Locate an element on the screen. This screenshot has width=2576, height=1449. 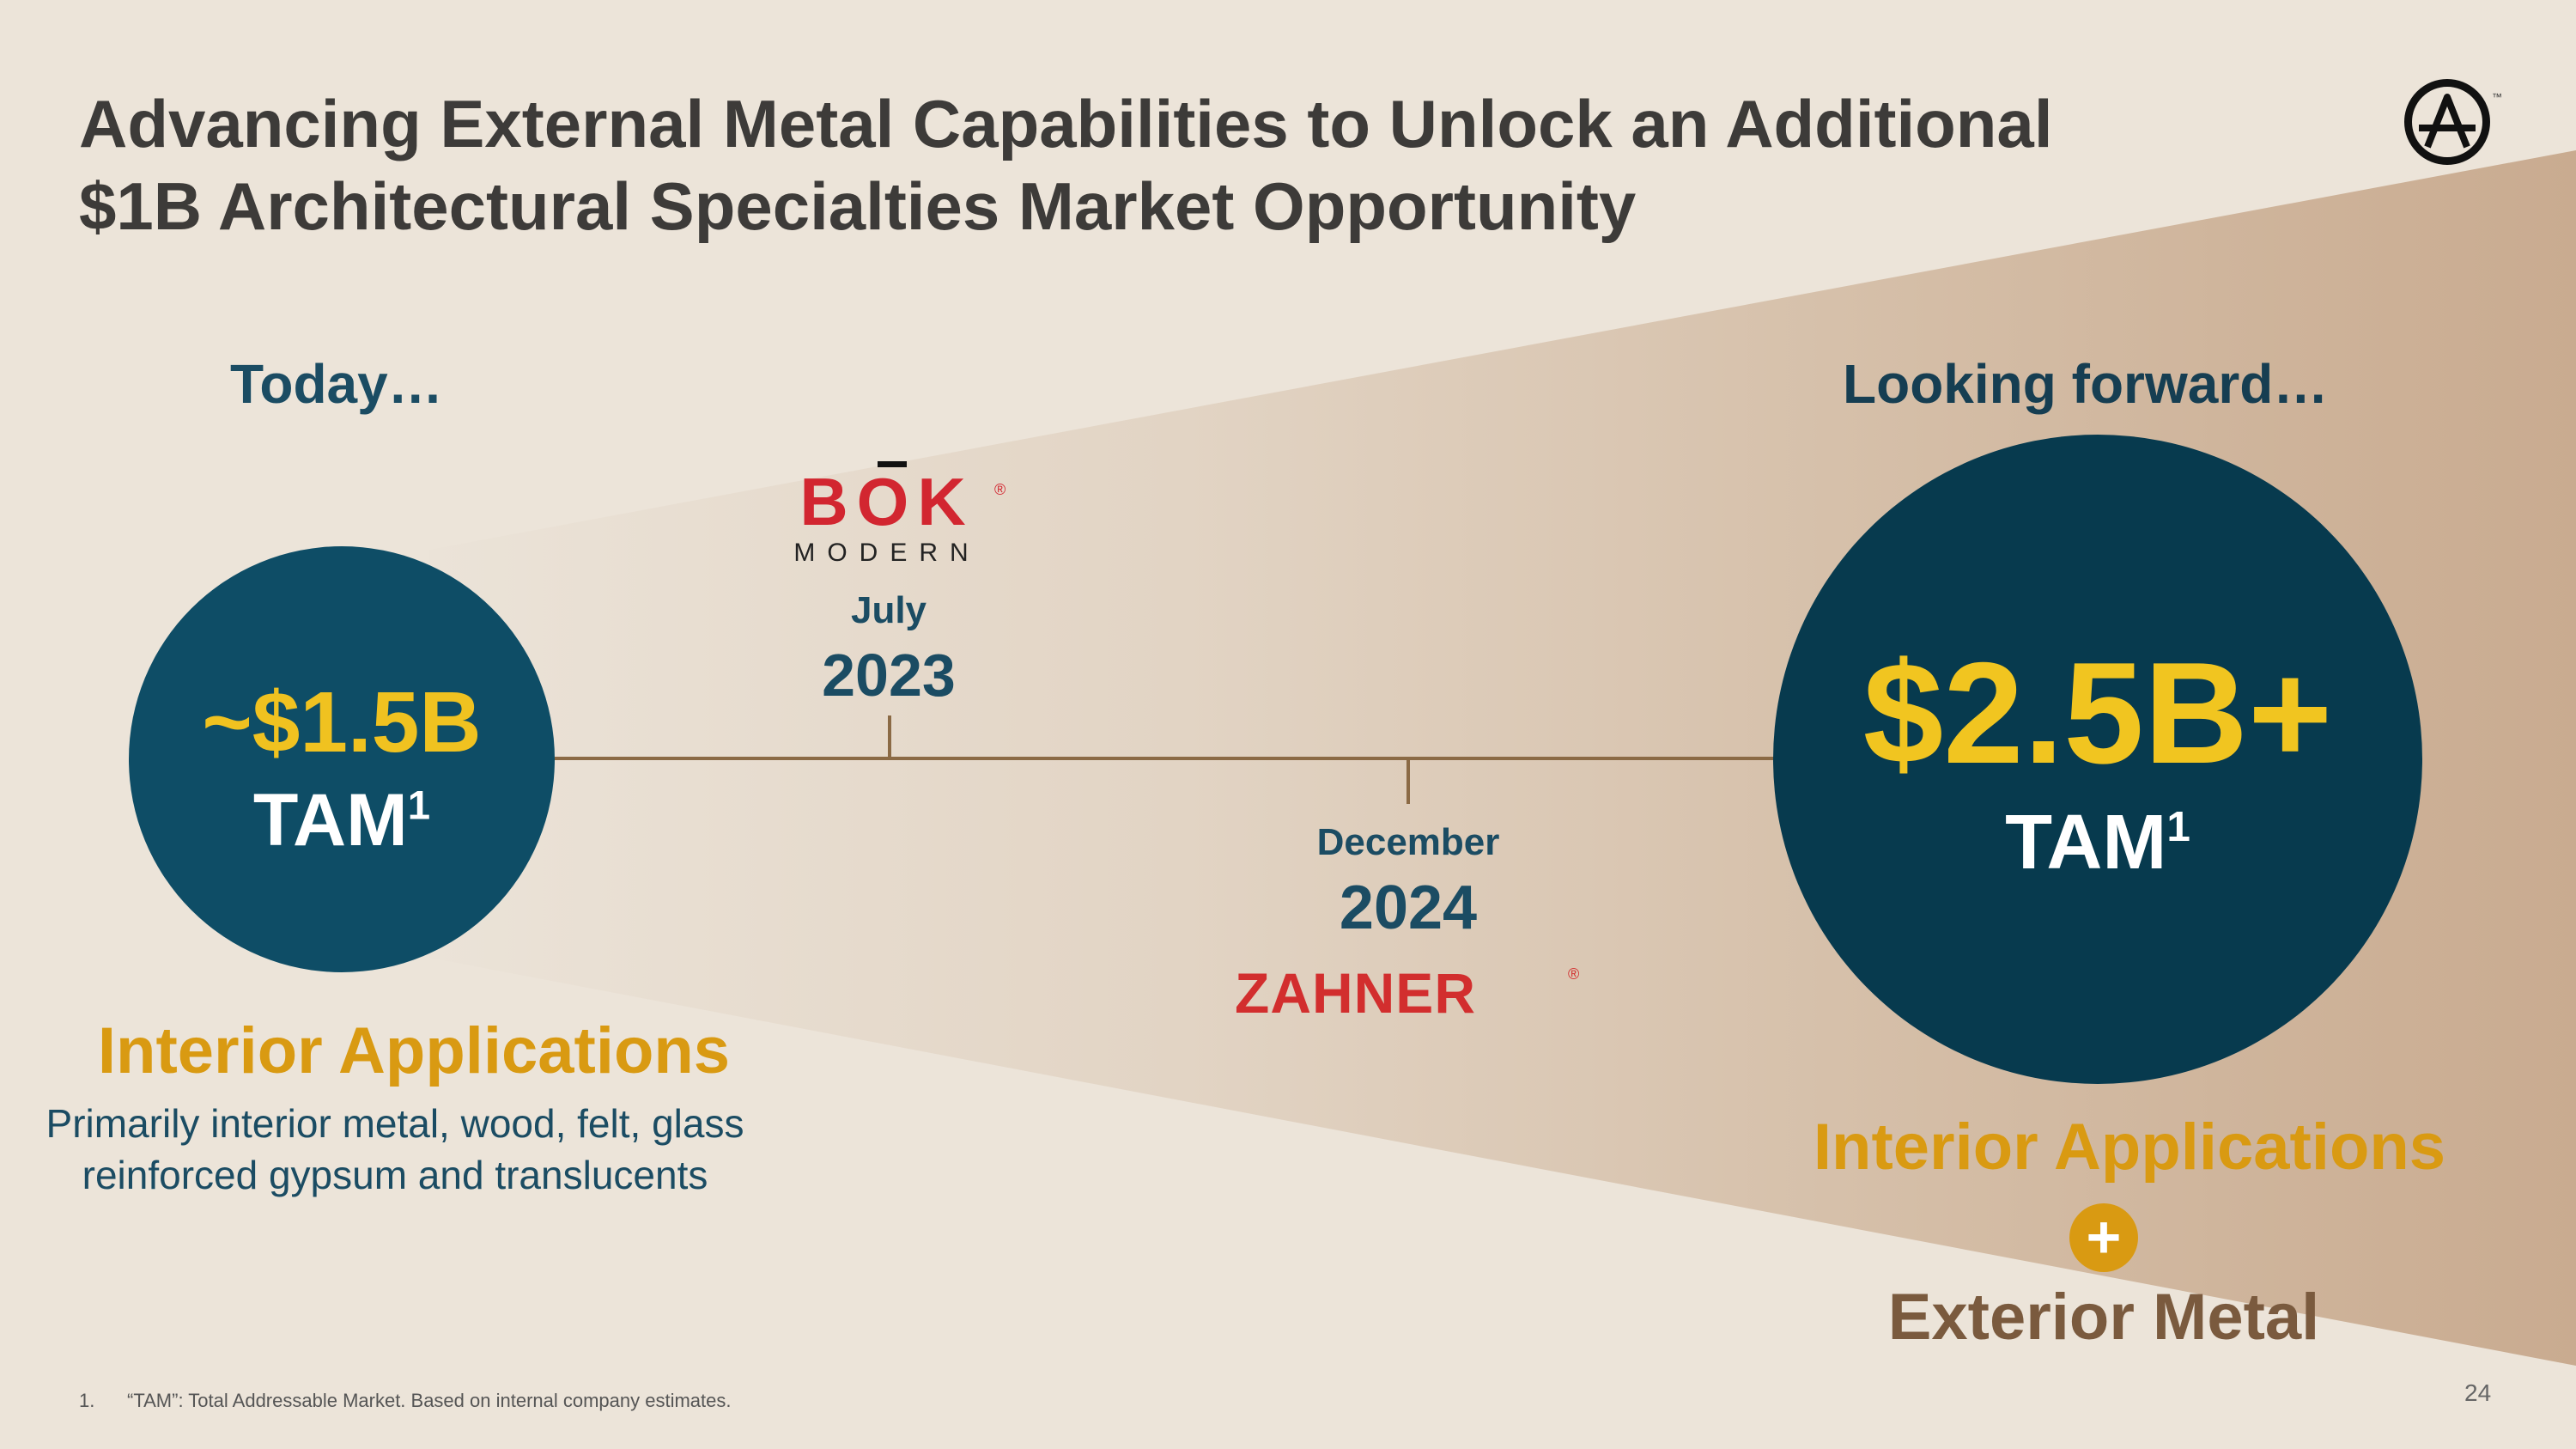
zahner-registered-mark: ® is located at coordinates (1574, 974).